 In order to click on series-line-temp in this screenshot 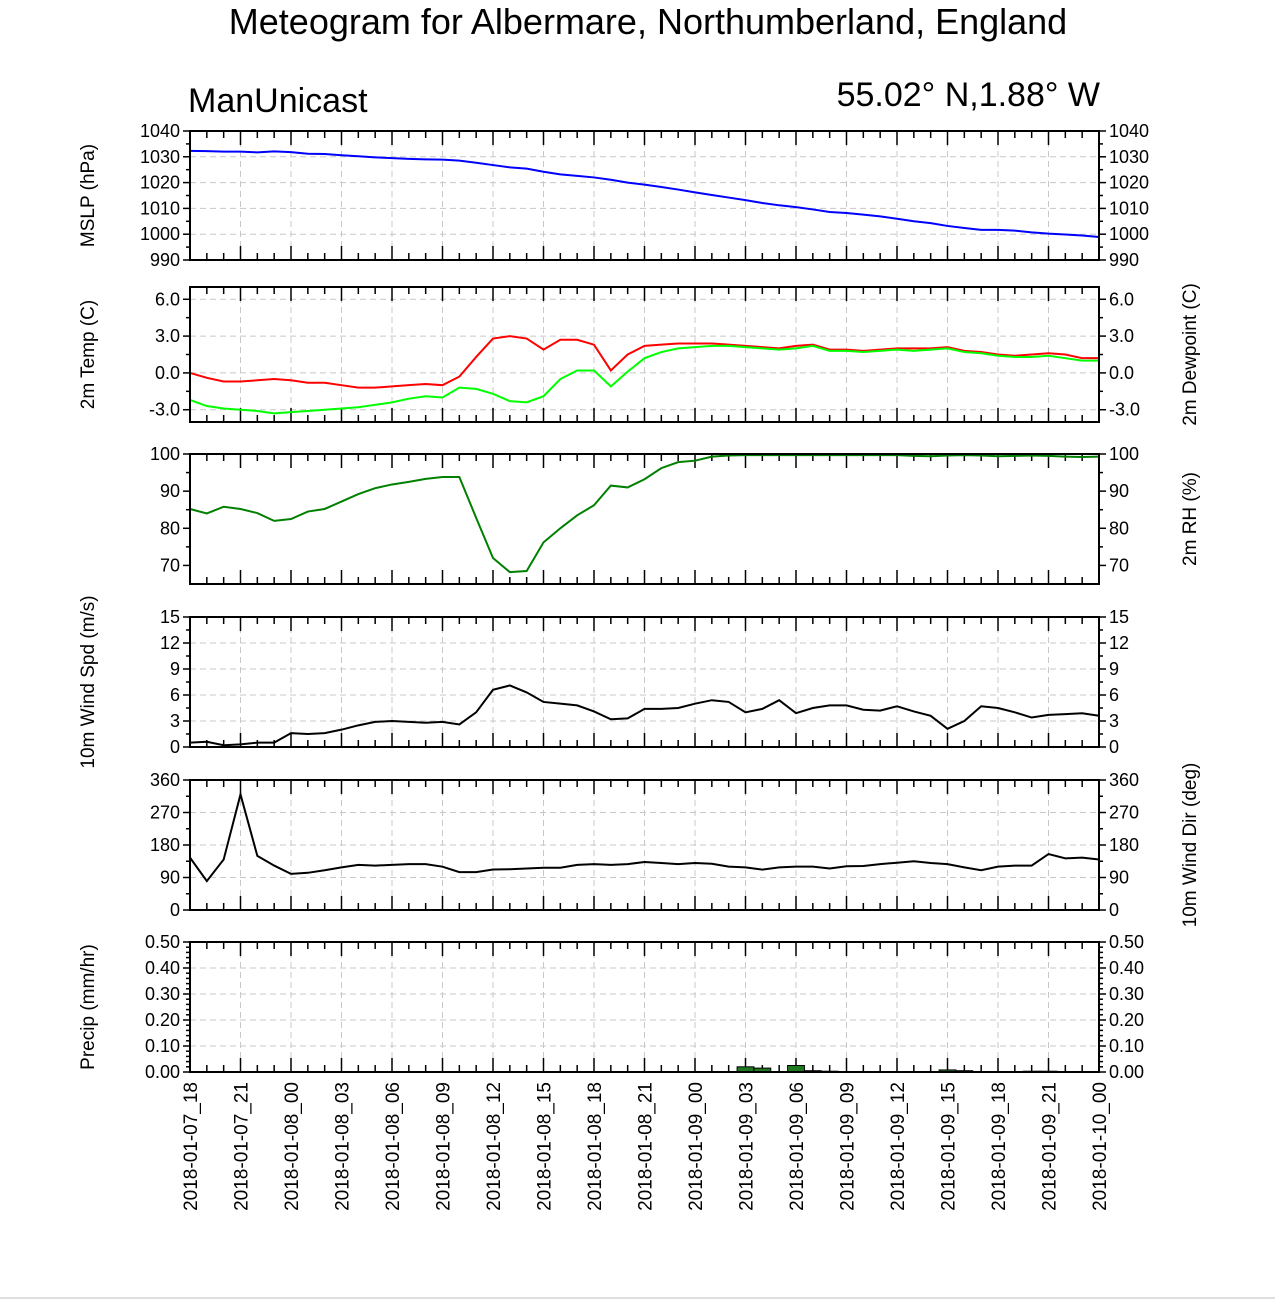, I will do `click(644, 362)`.